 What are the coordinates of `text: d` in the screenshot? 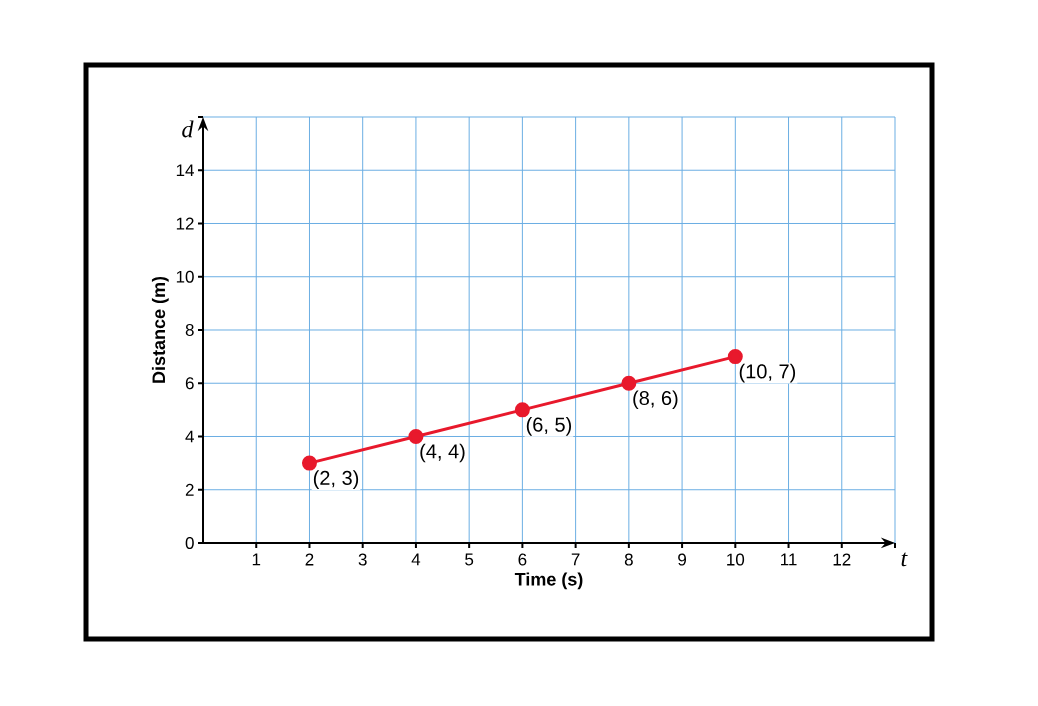 It's located at (188, 129).